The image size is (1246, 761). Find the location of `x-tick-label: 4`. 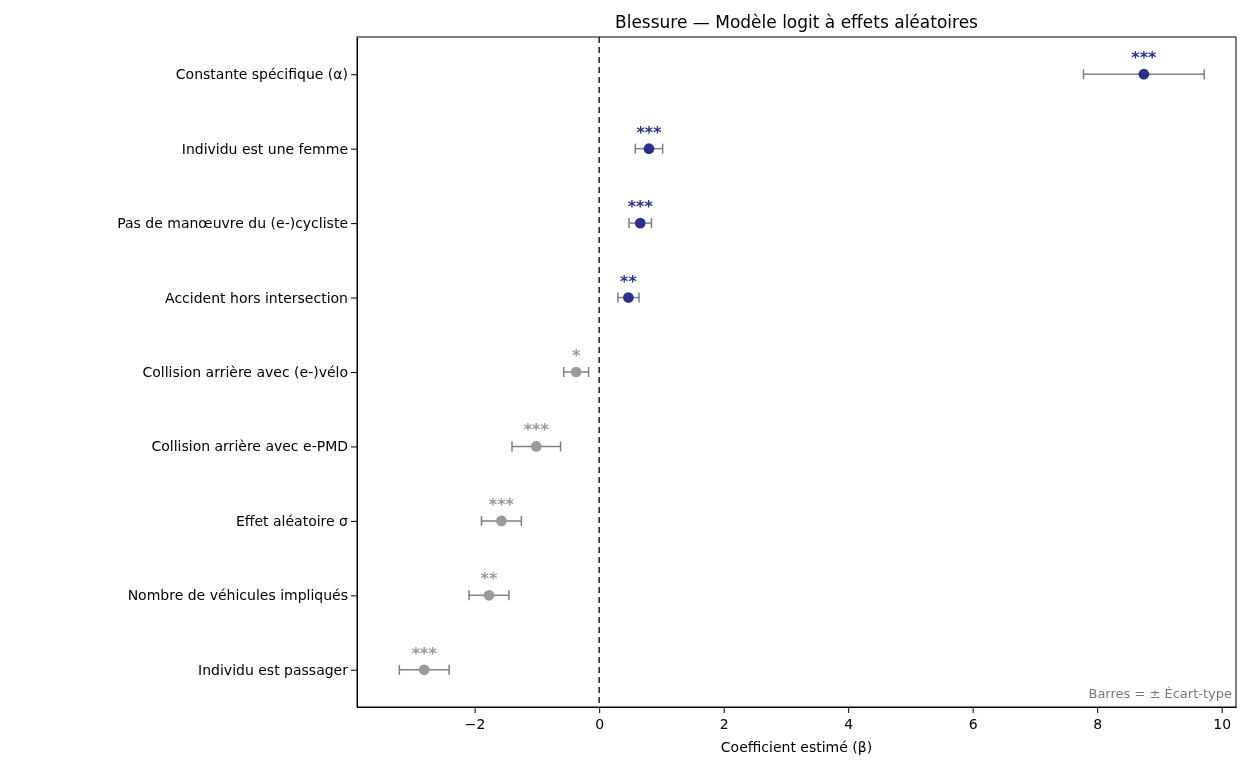

x-tick-label: 4 is located at coordinates (849, 723).